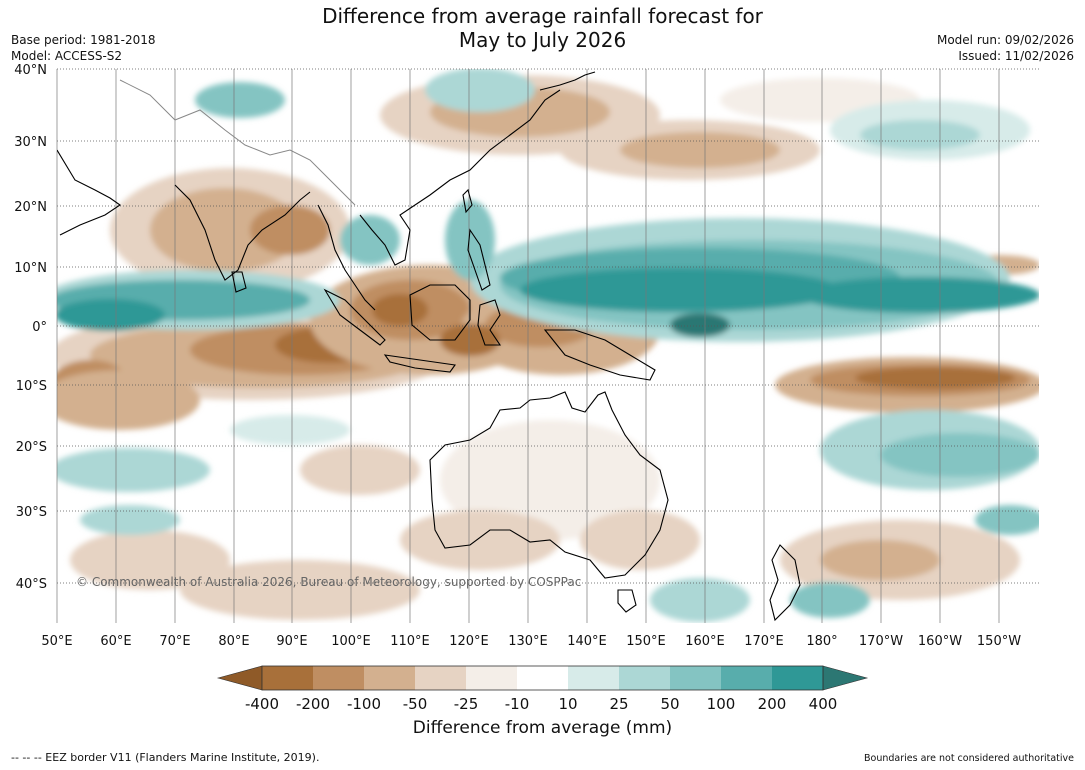 Image resolution: width=1085 pixels, height=770 pixels. What do you see at coordinates (479, 259) in the screenshot?
I see `philippines-coast` at bounding box center [479, 259].